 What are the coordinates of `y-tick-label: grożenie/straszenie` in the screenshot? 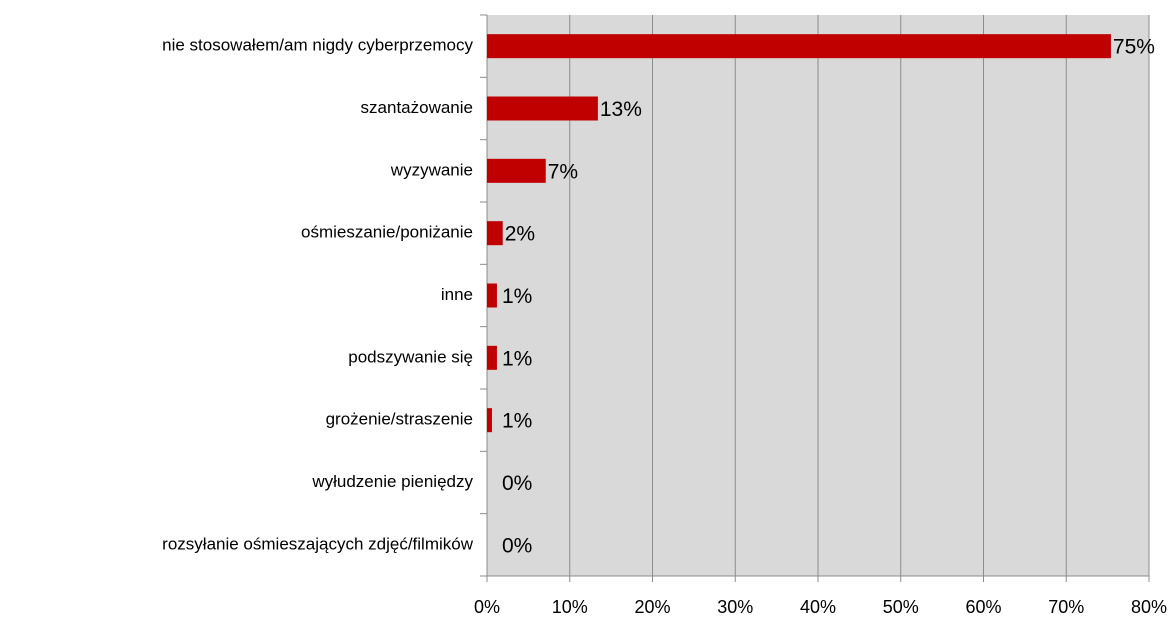 It's located at (399, 419).